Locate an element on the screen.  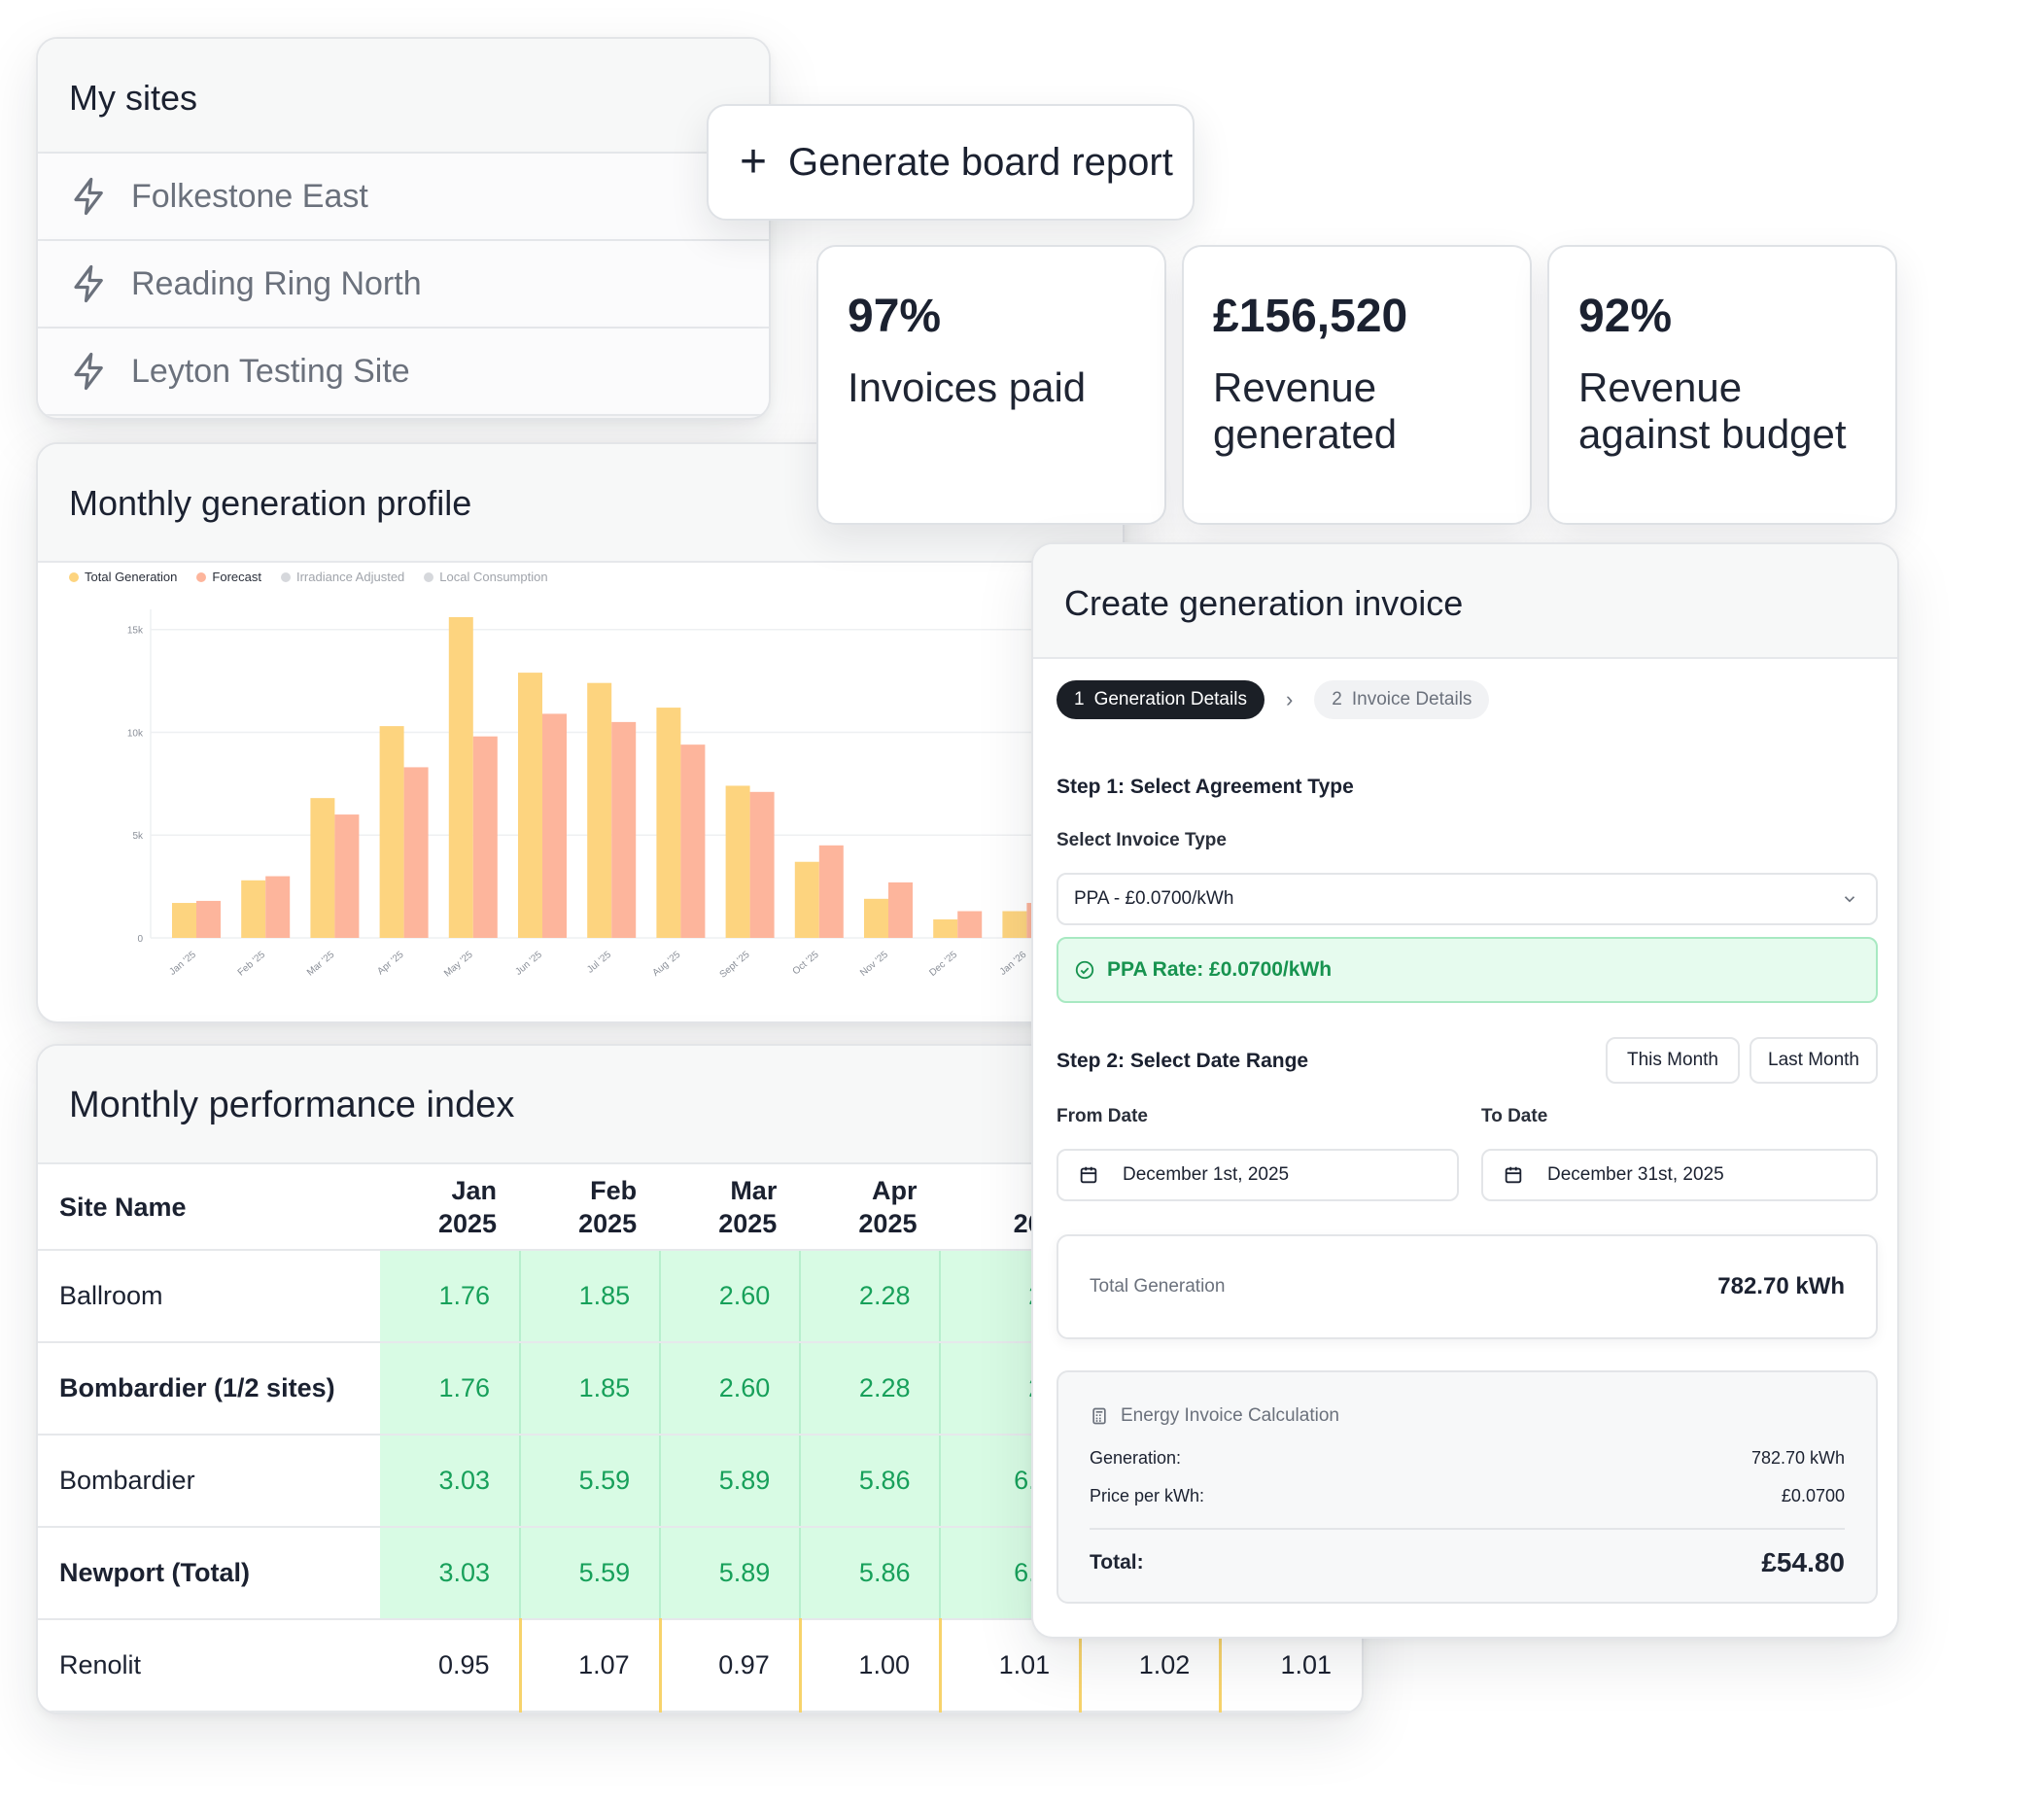
x-tick-label: Oct '25 is located at coordinates (806, 964).